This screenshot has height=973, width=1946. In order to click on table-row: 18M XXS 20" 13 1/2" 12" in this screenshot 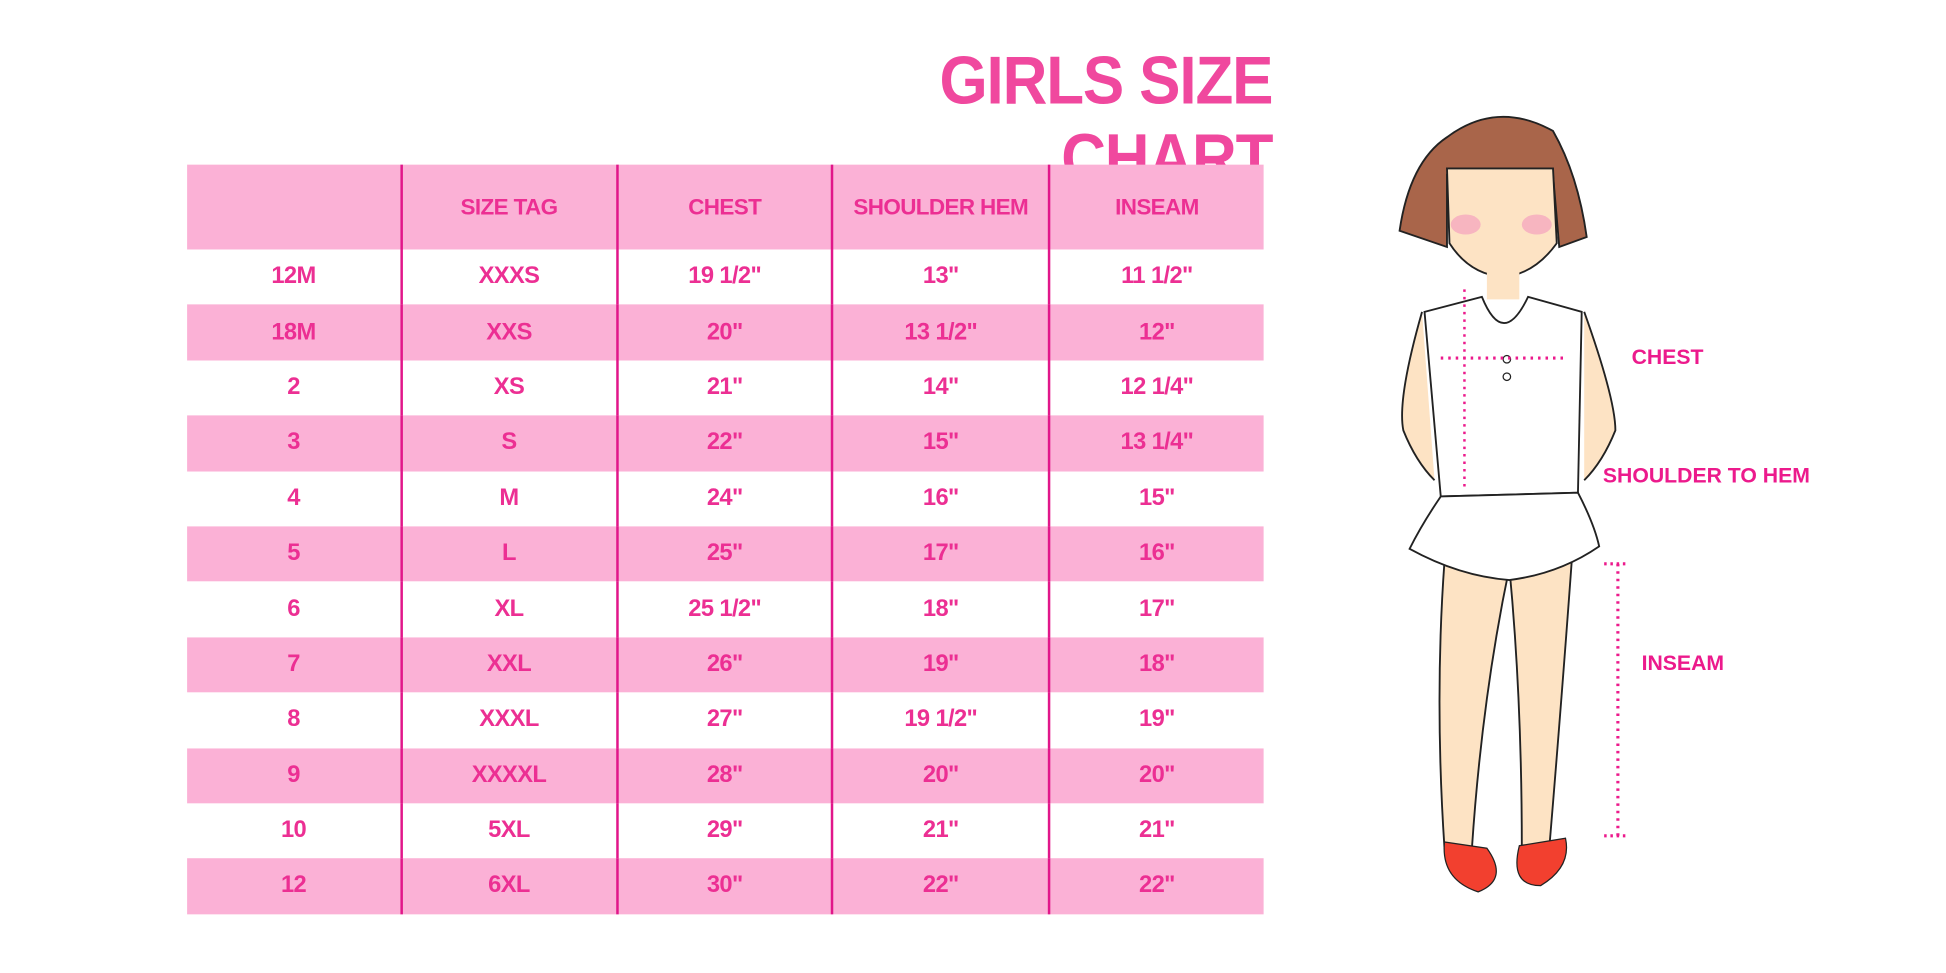, I will do `click(725, 332)`.